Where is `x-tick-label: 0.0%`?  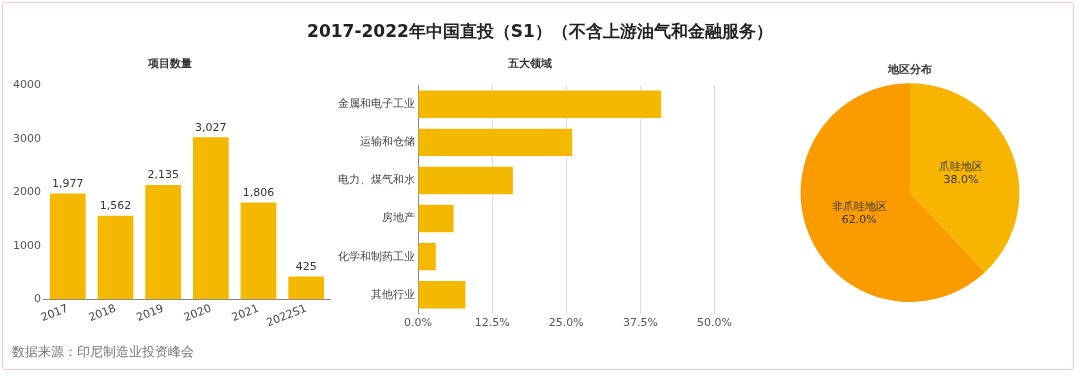 x-tick-label: 0.0% is located at coordinates (418, 323).